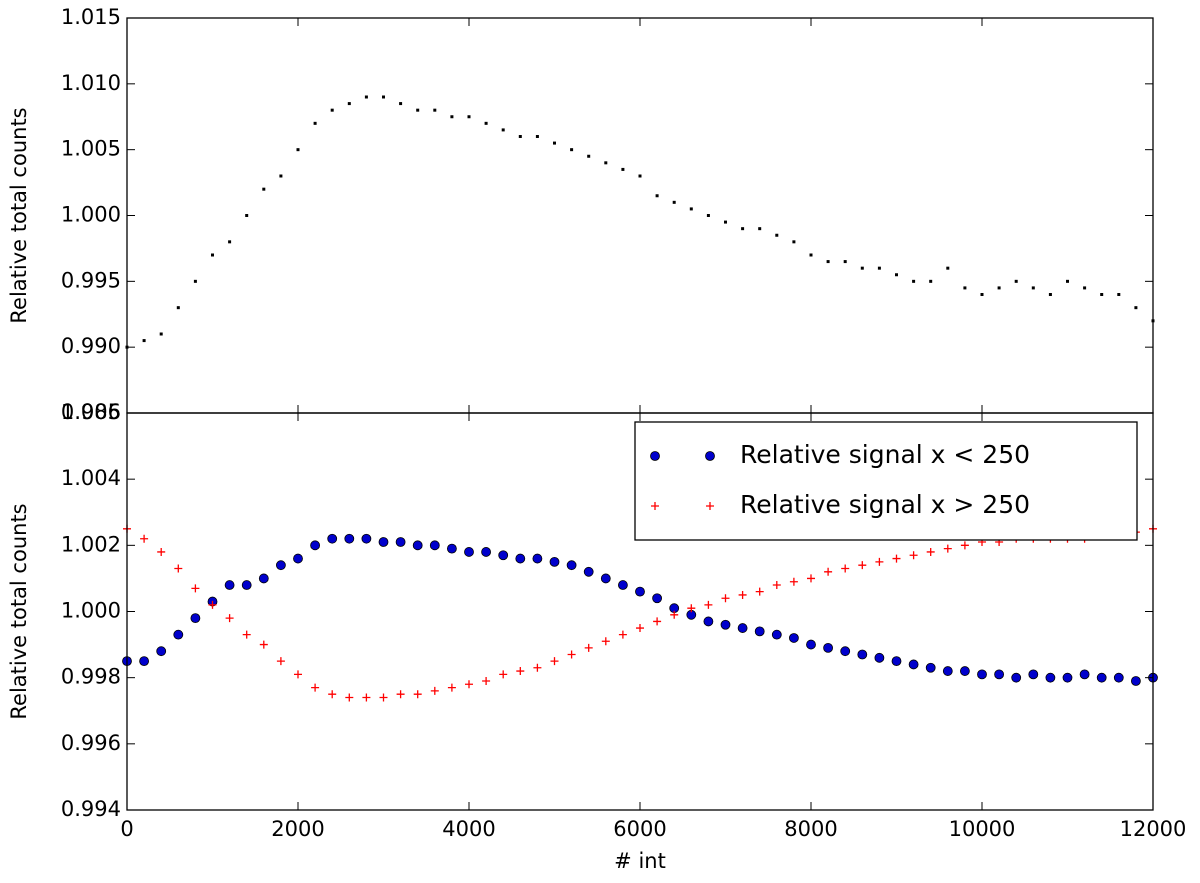  What do you see at coordinates (91, 346) in the screenshot?
I see `y-tick-label: 0.990` at bounding box center [91, 346].